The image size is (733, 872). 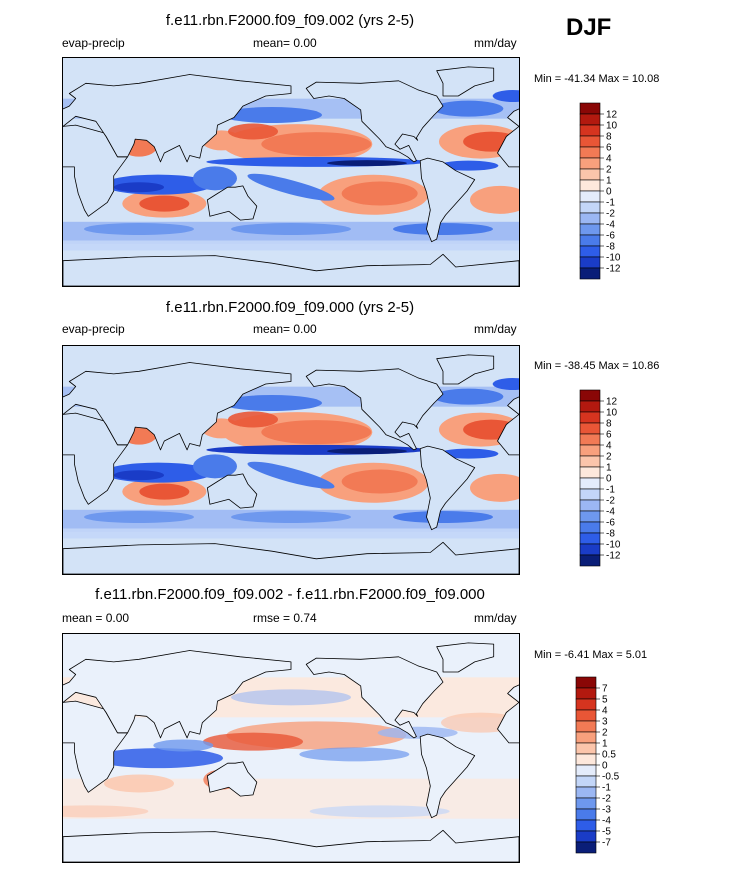 What do you see at coordinates (605, 711) in the screenshot?
I see `colorbar-tick-label: 4` at bounding box center [605, 711].